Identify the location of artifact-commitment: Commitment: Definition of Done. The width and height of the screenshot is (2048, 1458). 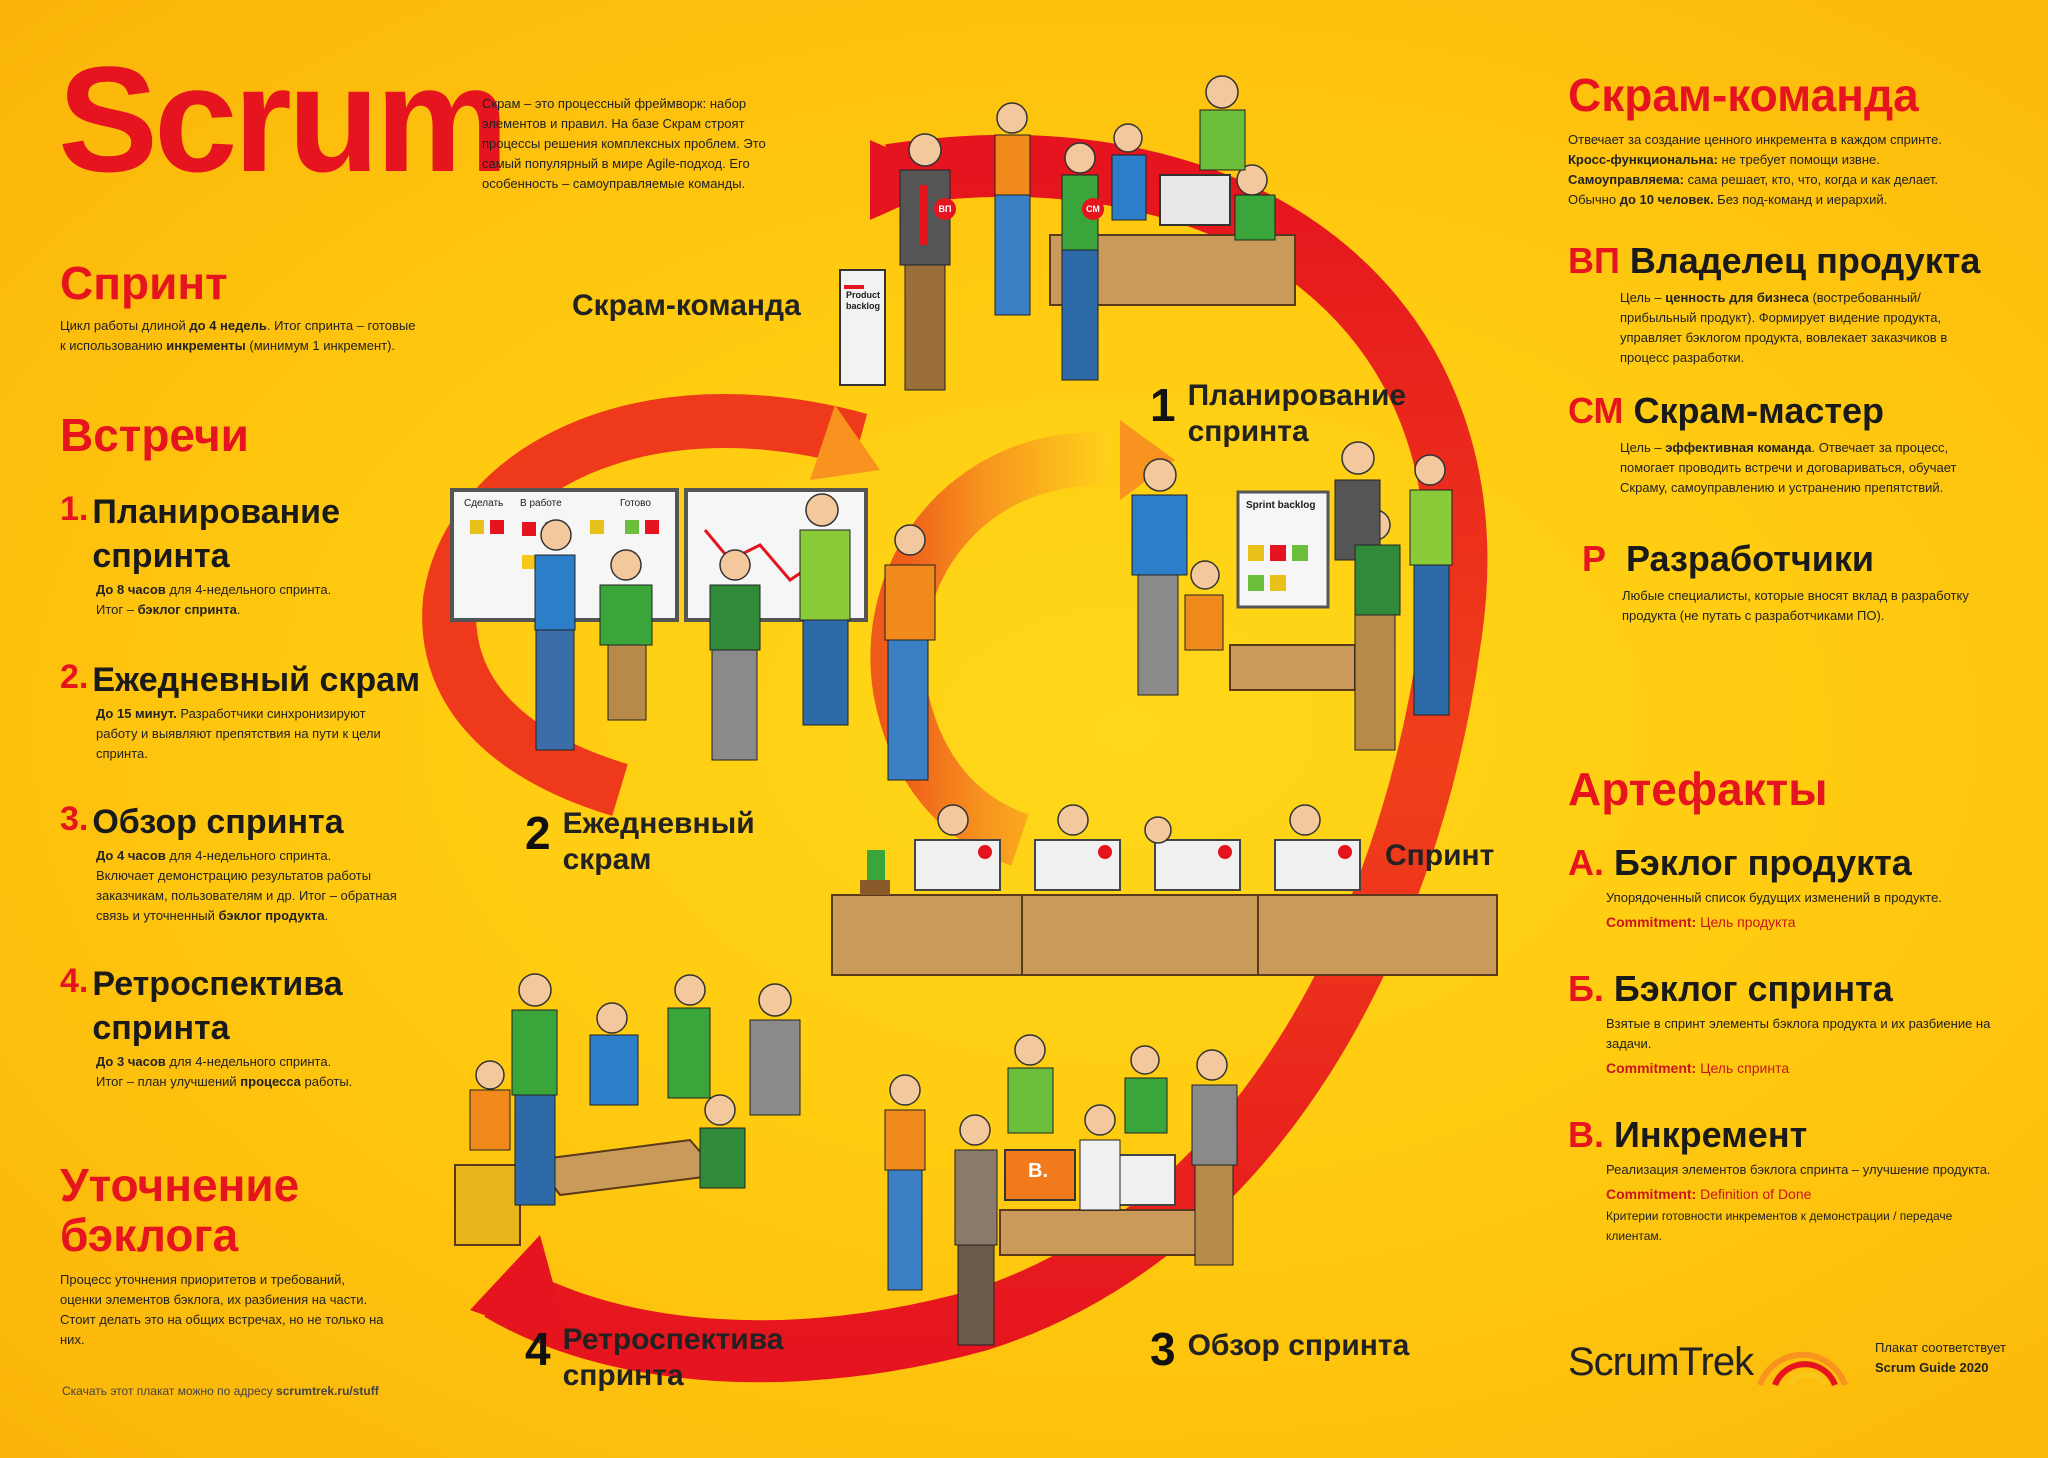
(1807, 1194).